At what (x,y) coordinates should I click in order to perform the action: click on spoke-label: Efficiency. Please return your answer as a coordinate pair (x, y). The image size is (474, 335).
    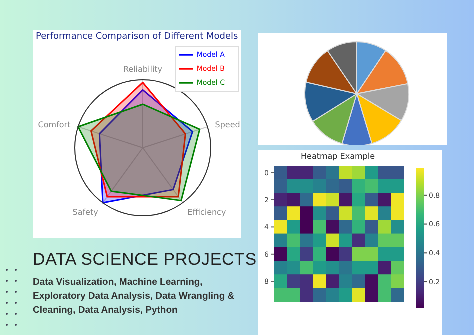
    Looking at the image, I should click on (207, 213).